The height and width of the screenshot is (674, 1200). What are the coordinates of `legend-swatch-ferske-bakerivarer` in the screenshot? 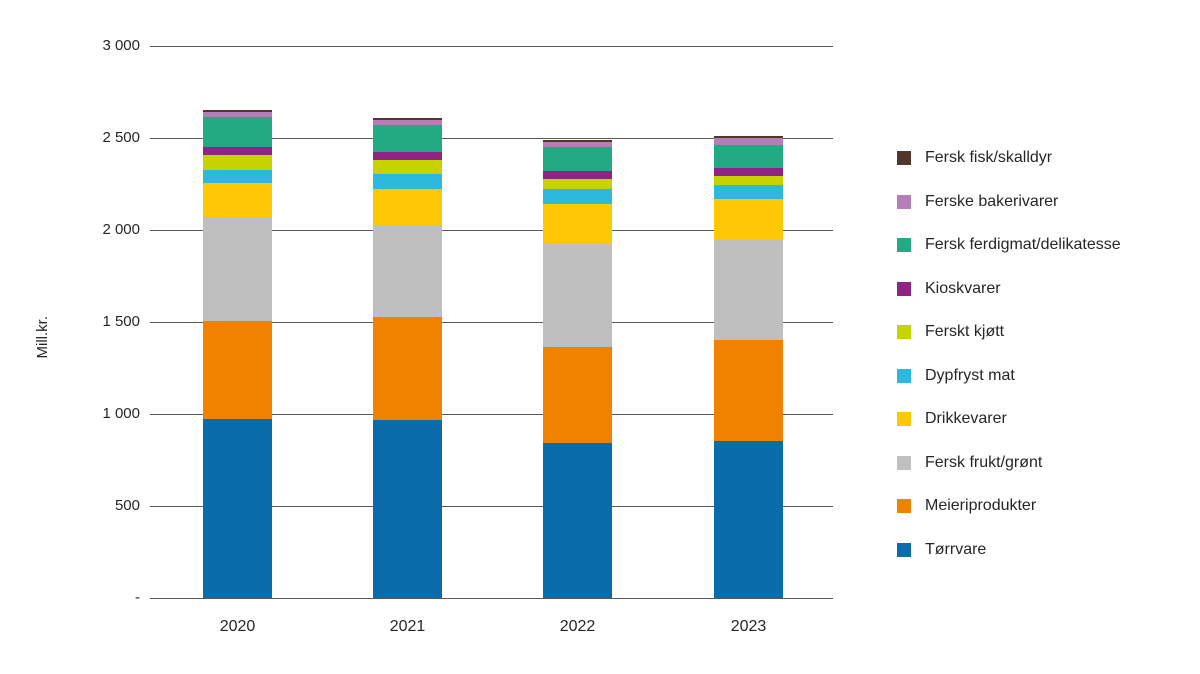 It's located at (904, 201).